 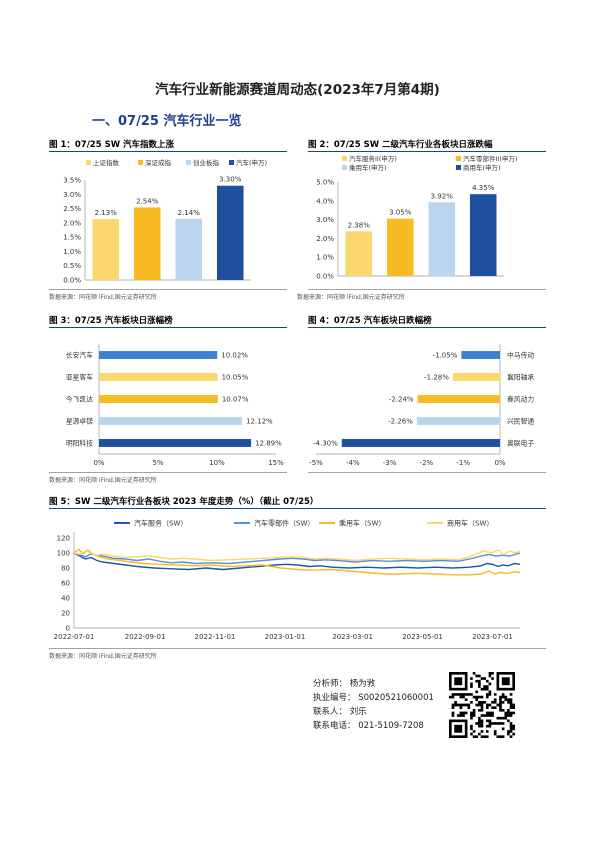 I want to click on section-title: 一、07/25 汽车行业一览, so click(x=167, y=121).